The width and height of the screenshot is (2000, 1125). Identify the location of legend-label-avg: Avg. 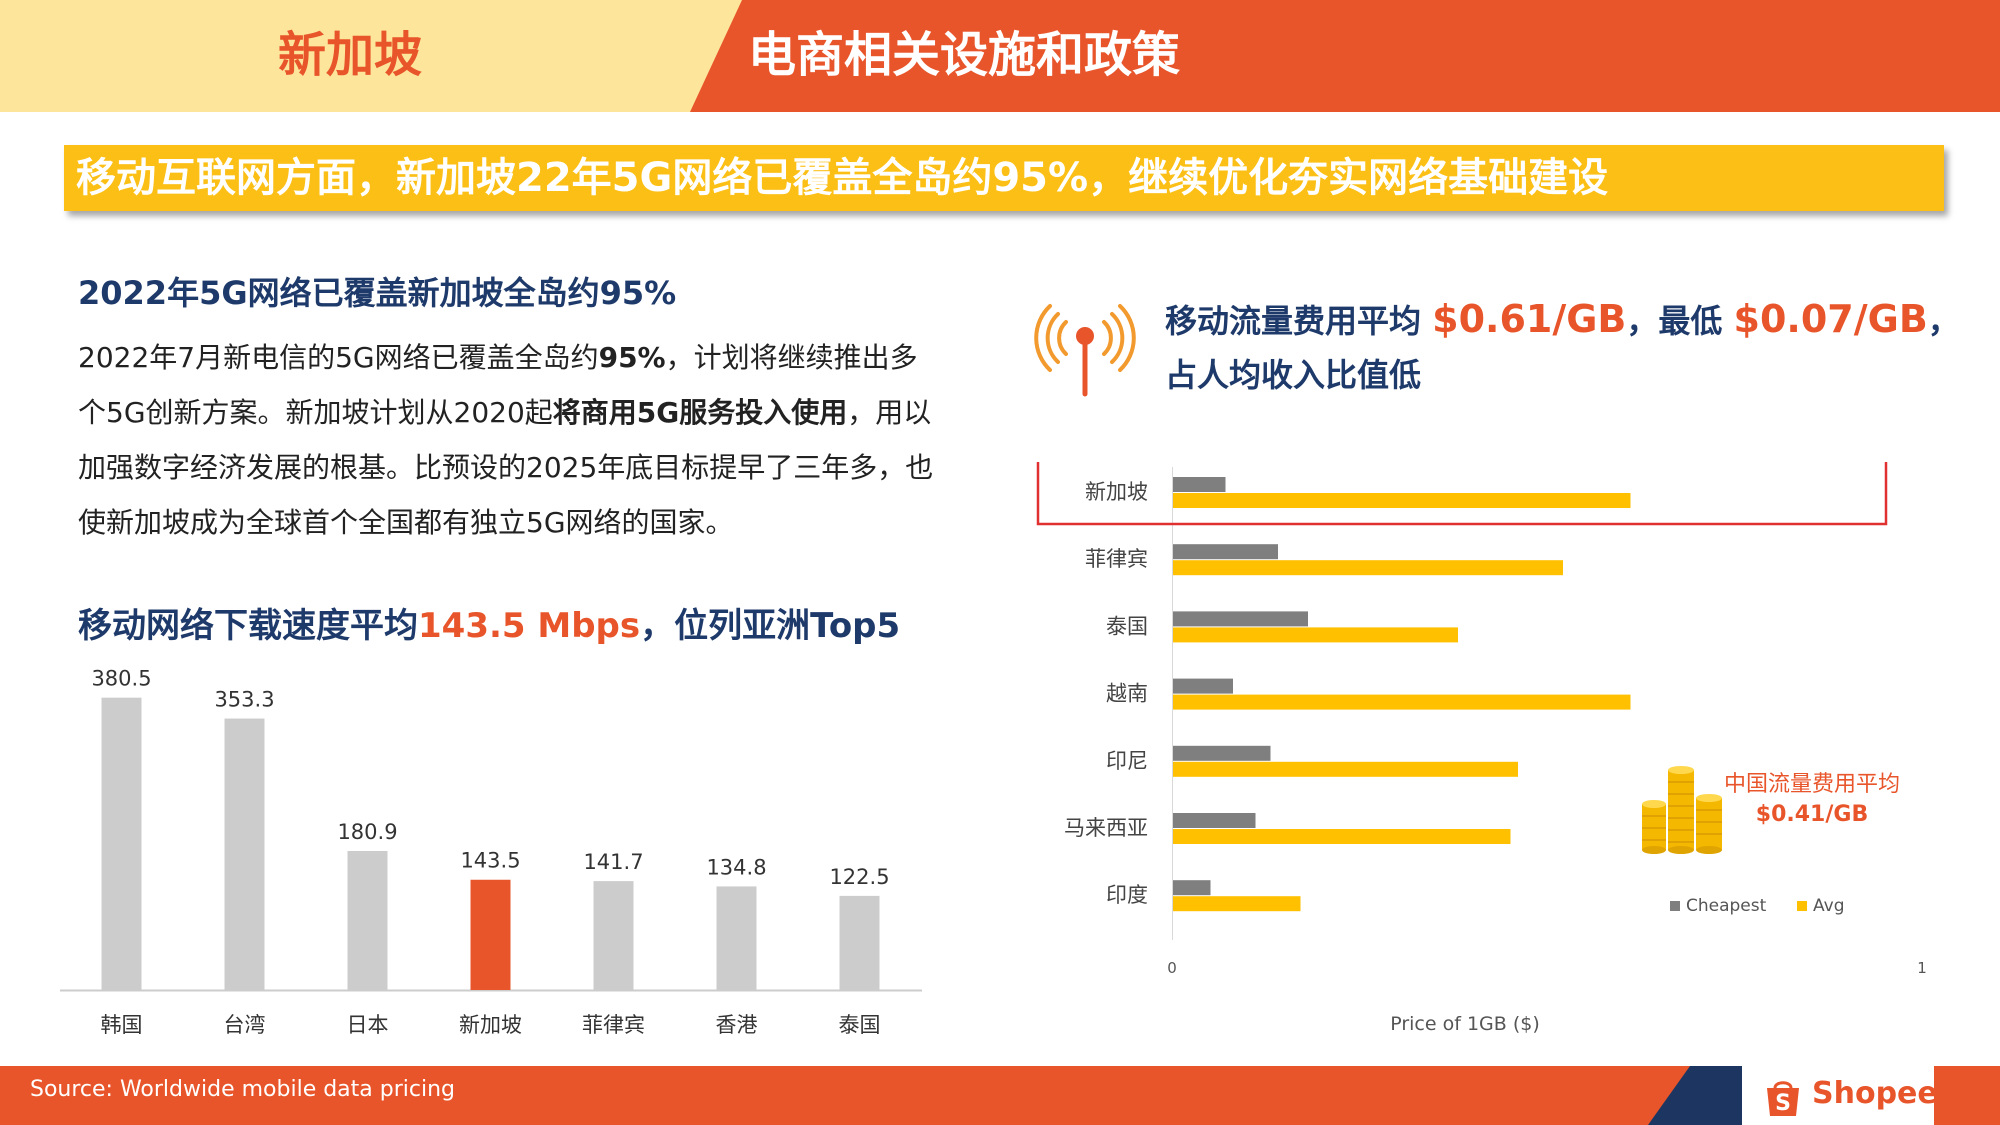
(1829, 906).